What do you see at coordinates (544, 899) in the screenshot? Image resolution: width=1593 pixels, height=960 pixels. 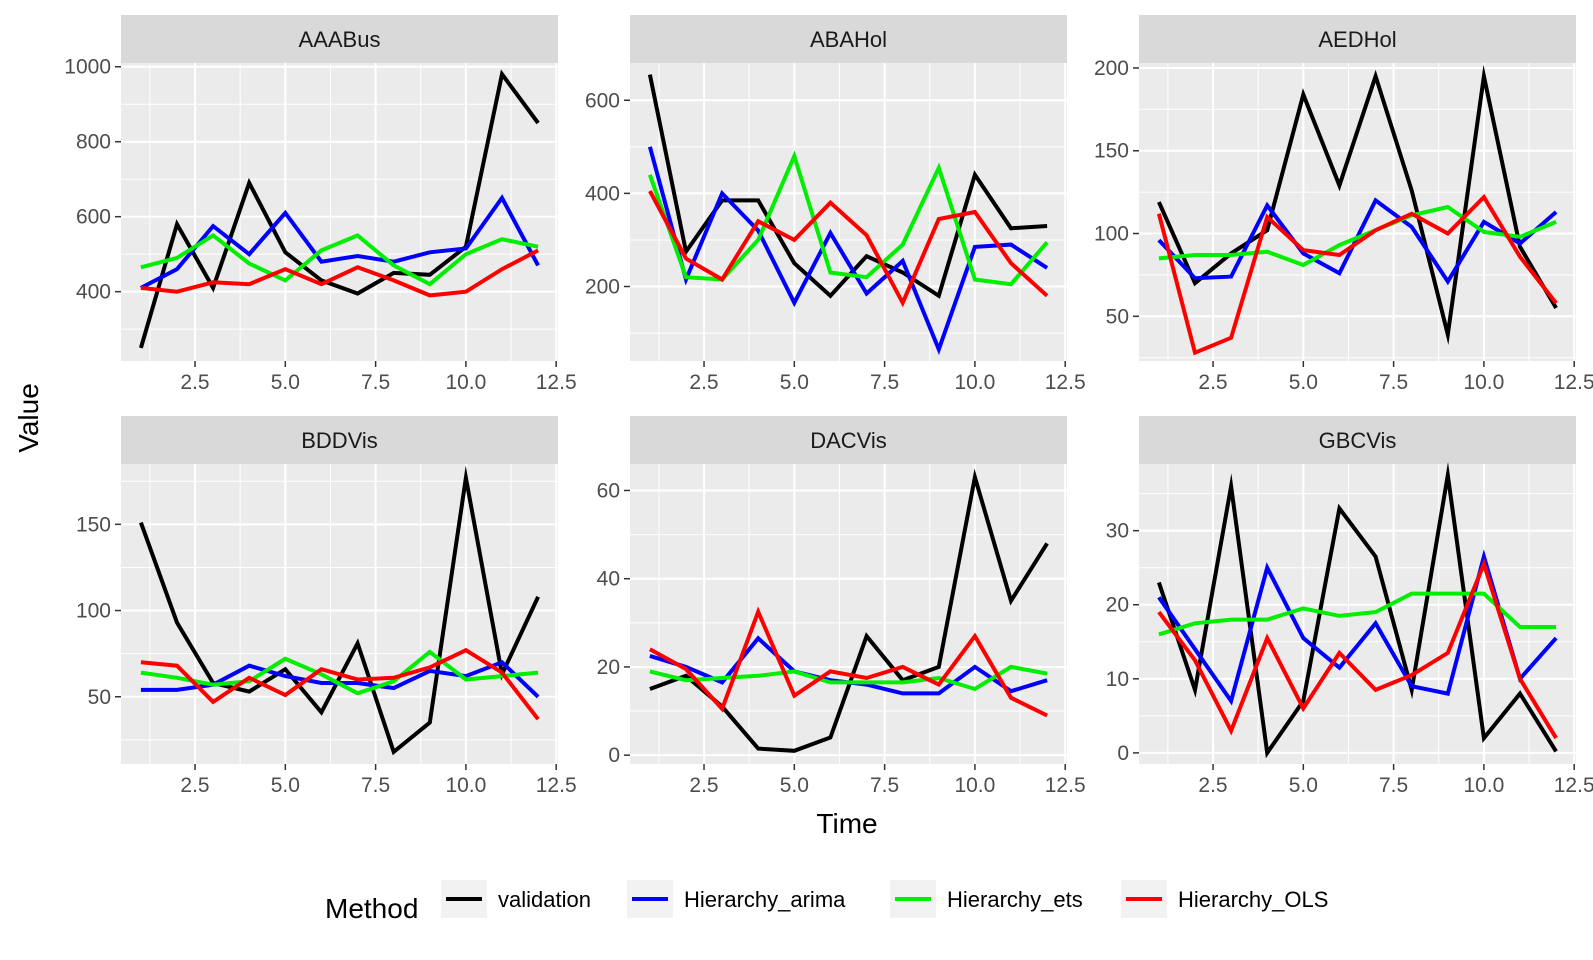 I see `legend-label: validation` at bounding box center [544, 899].